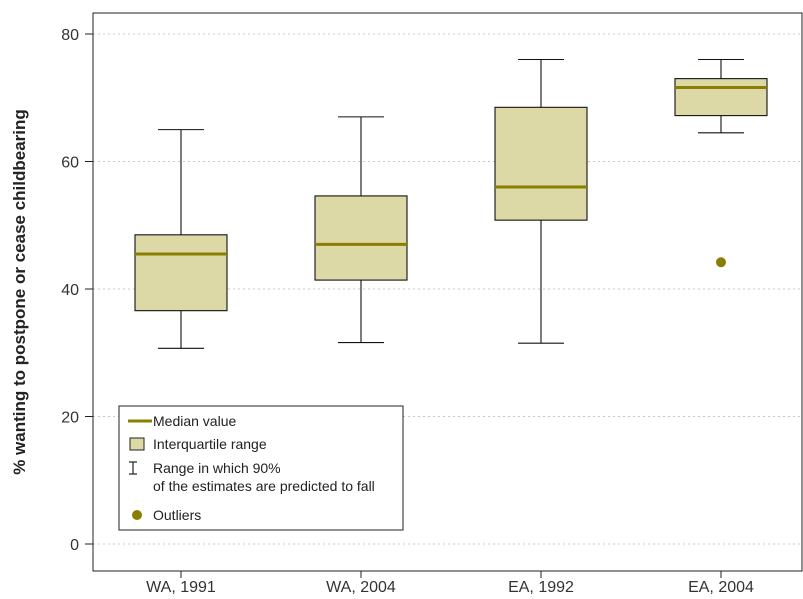 The height and width of the screenshot is (599, 803). I want to click on x-tick-label: EA, 2004, so click(721, 586).